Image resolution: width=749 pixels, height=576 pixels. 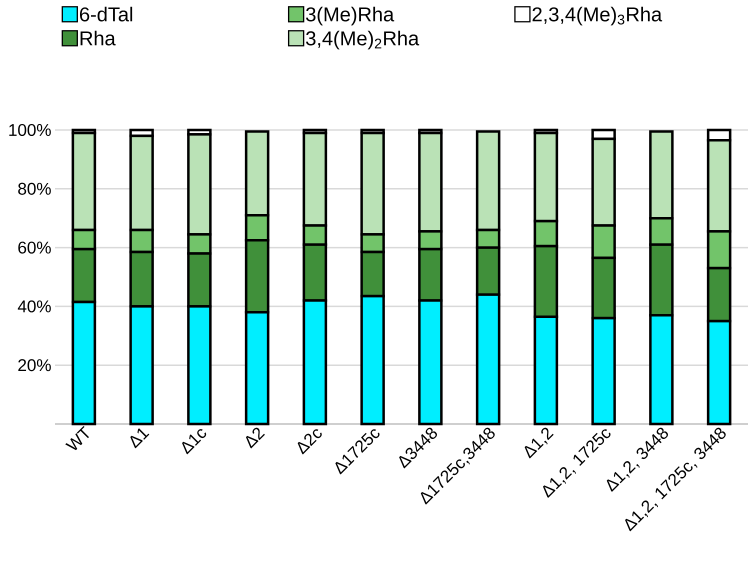 What do you see at coordinates (363, 40) in the screenshot?
I see `legend-label: 3,4(Me)$_{2}$Rha` at bounding box center [363, 40].